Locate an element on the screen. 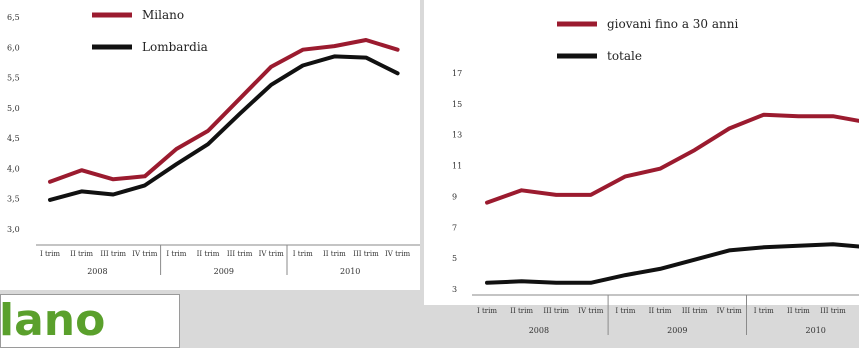 The width and height of the screenshot is (859, 348). legend-label: Milano is located at coordinates (163, 15).